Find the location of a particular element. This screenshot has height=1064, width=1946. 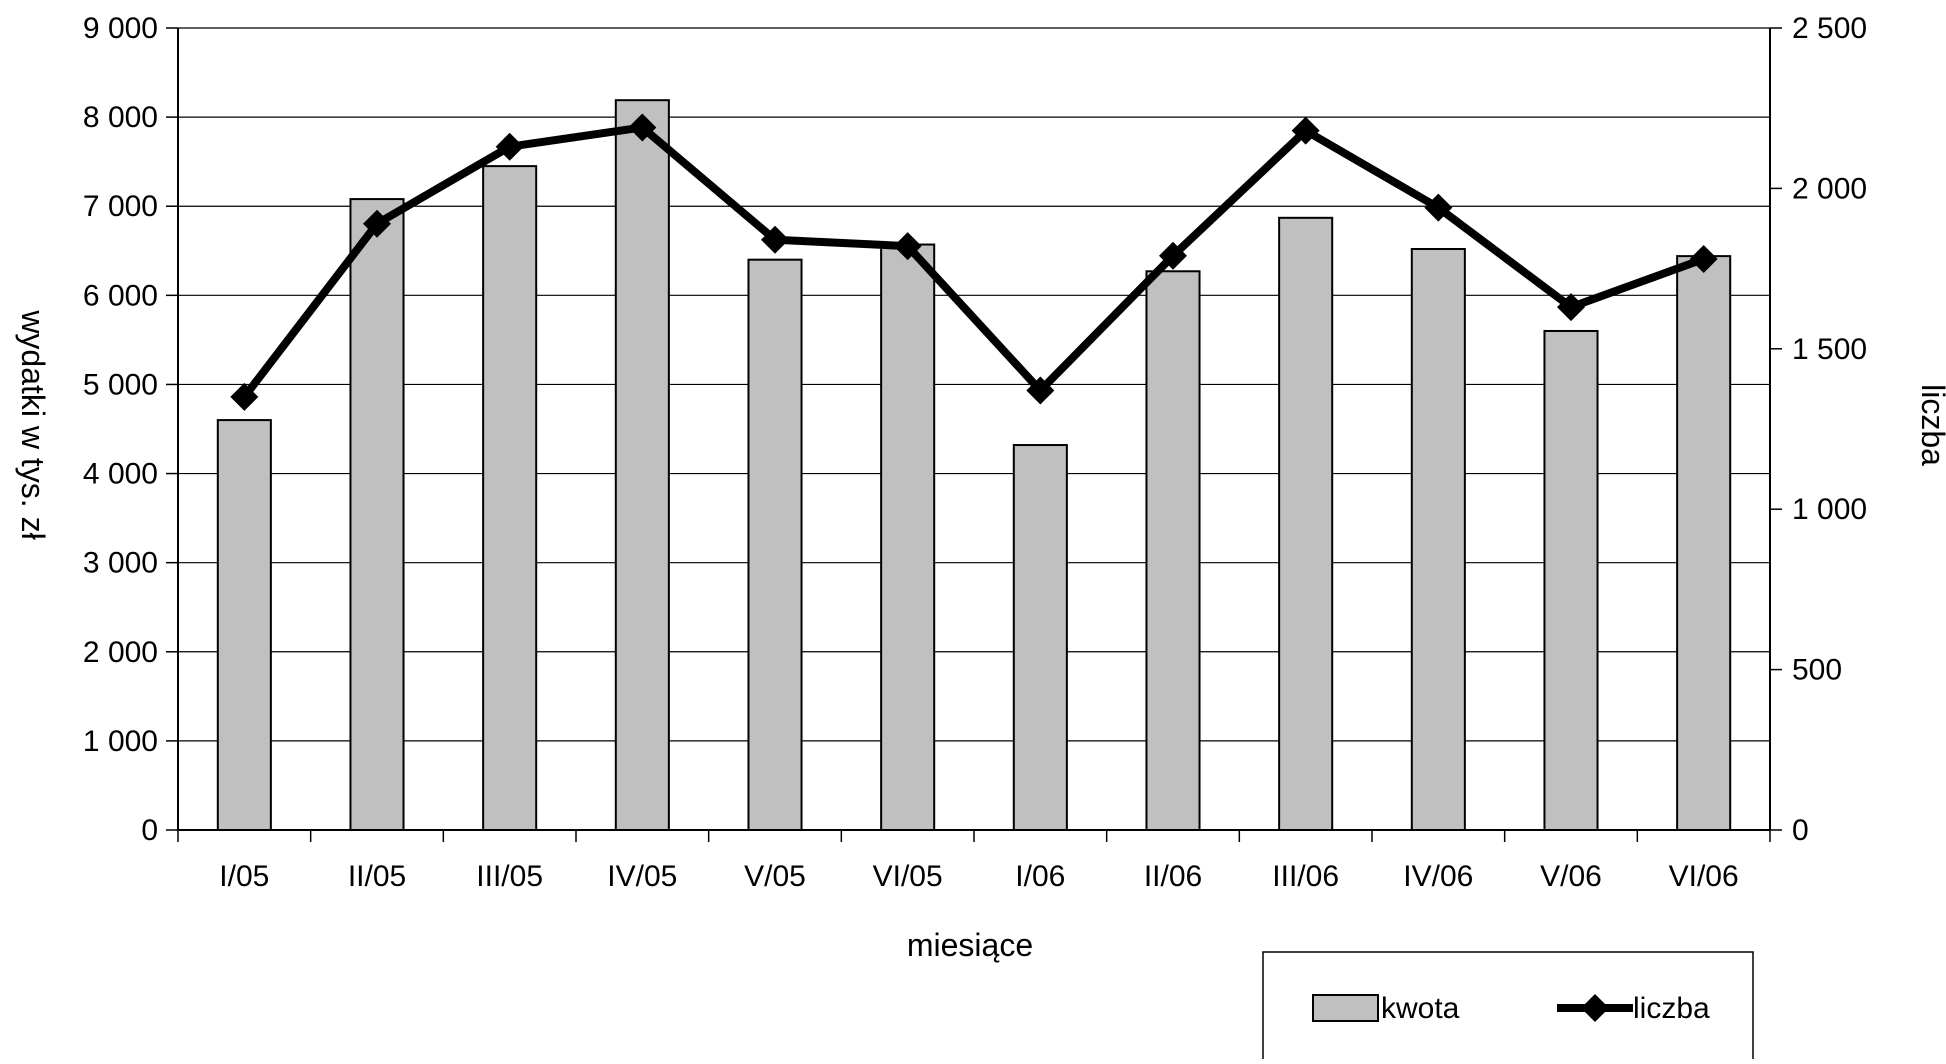

x-tick-label: V/05 is located at coordinates (775, 876).